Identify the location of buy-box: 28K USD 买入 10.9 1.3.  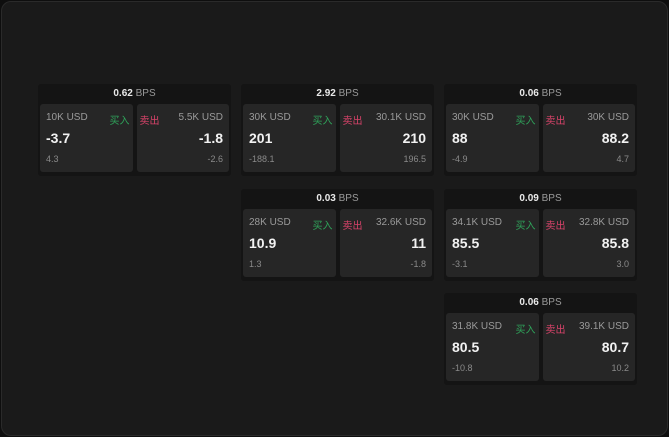
(289, 243).